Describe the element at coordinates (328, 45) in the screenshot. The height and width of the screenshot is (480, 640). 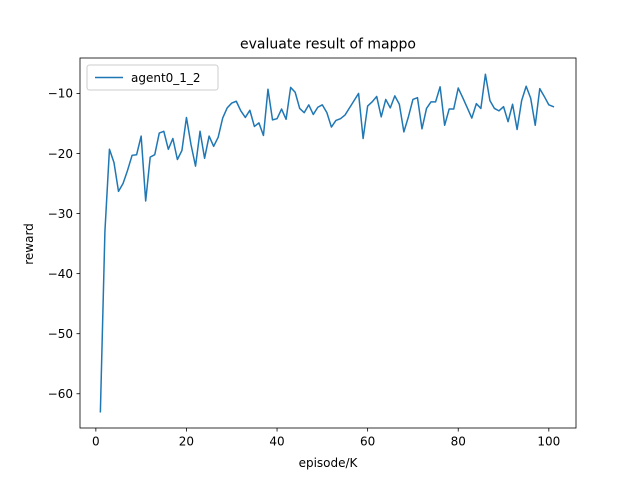
I see `chart-title: evaluate result of mappo` at that location.